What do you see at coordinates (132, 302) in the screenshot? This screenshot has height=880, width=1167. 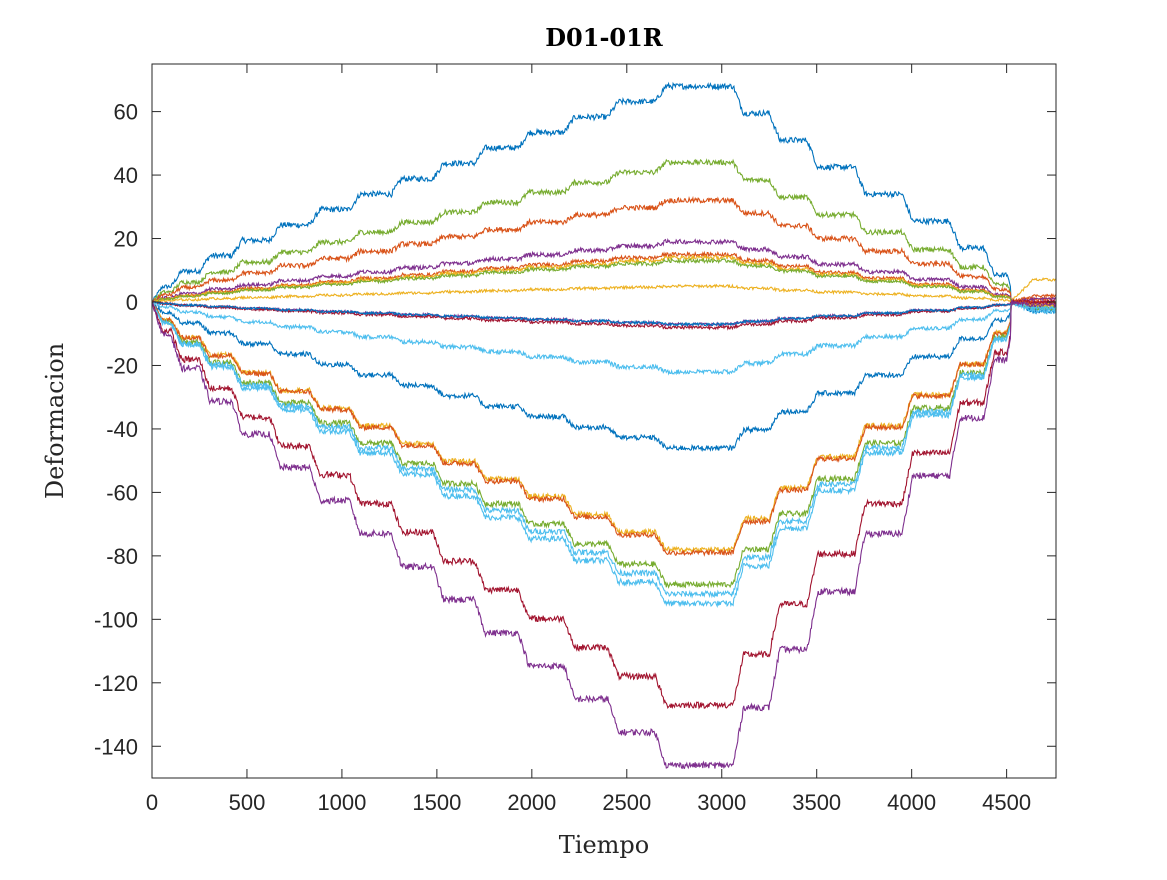 I see `y-tick-label: 0` at bounding box center [132, 302].